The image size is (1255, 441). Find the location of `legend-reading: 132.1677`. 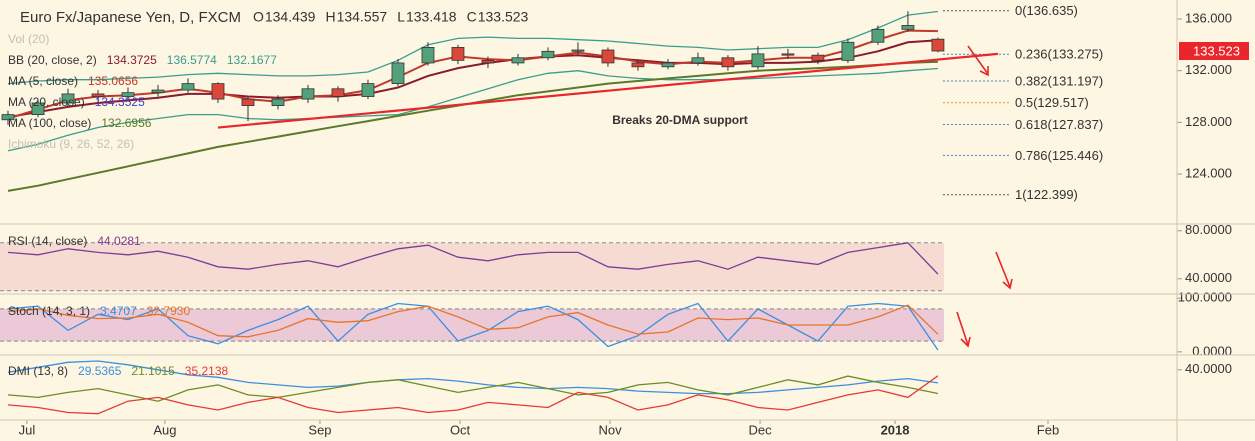

legend-reading: 132.1677 is located at coordinates (252, 60).